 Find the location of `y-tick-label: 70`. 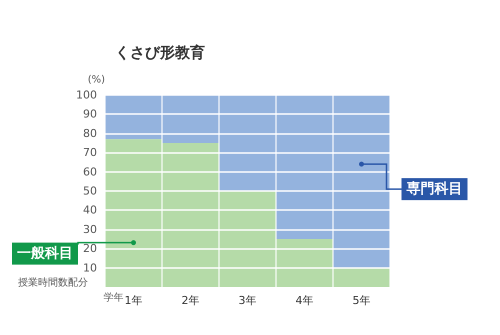

y-tick-label: 70 is located at coordinates (90, 153).